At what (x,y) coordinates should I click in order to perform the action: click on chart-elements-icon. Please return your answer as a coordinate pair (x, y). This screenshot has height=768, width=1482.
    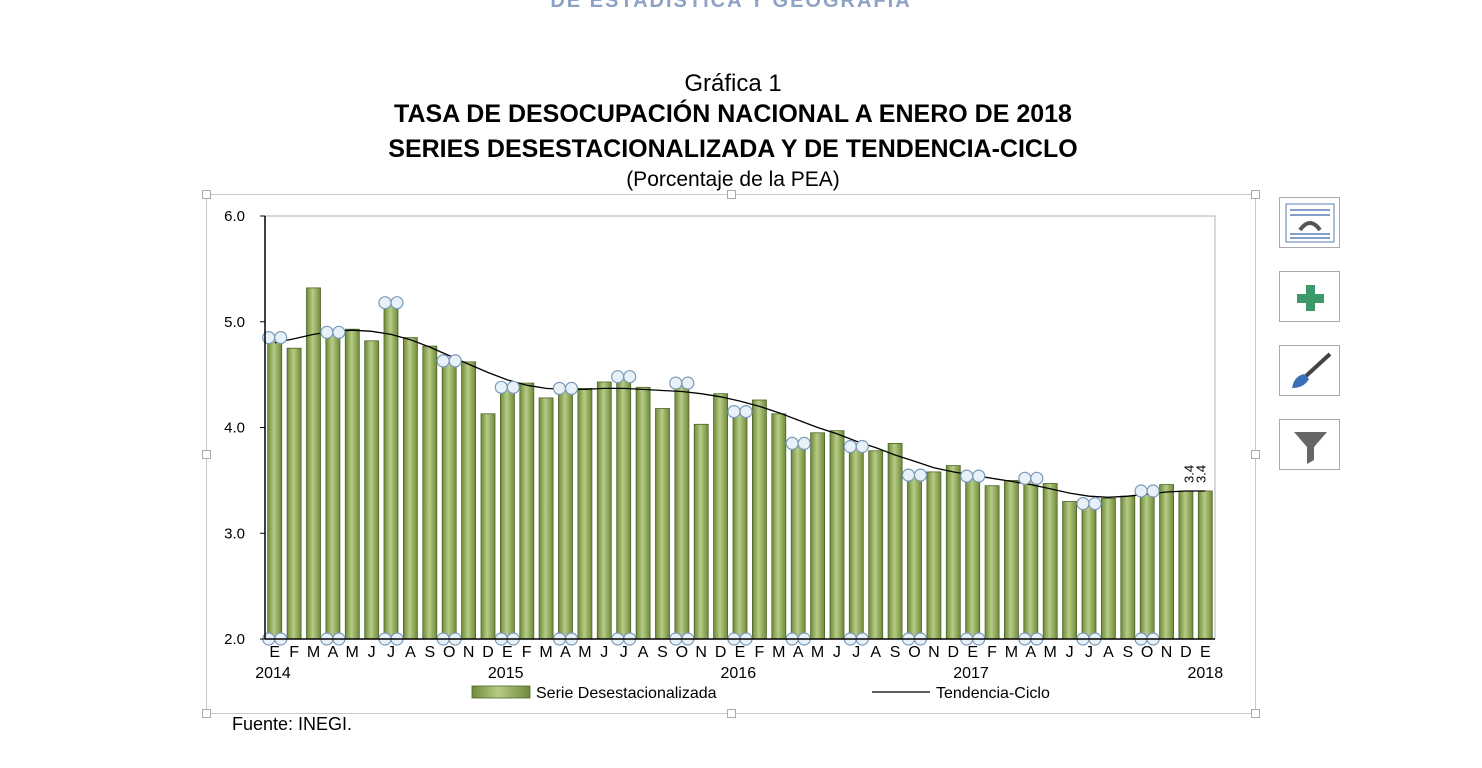
    Looking at the image, I should click on (1310, 298).